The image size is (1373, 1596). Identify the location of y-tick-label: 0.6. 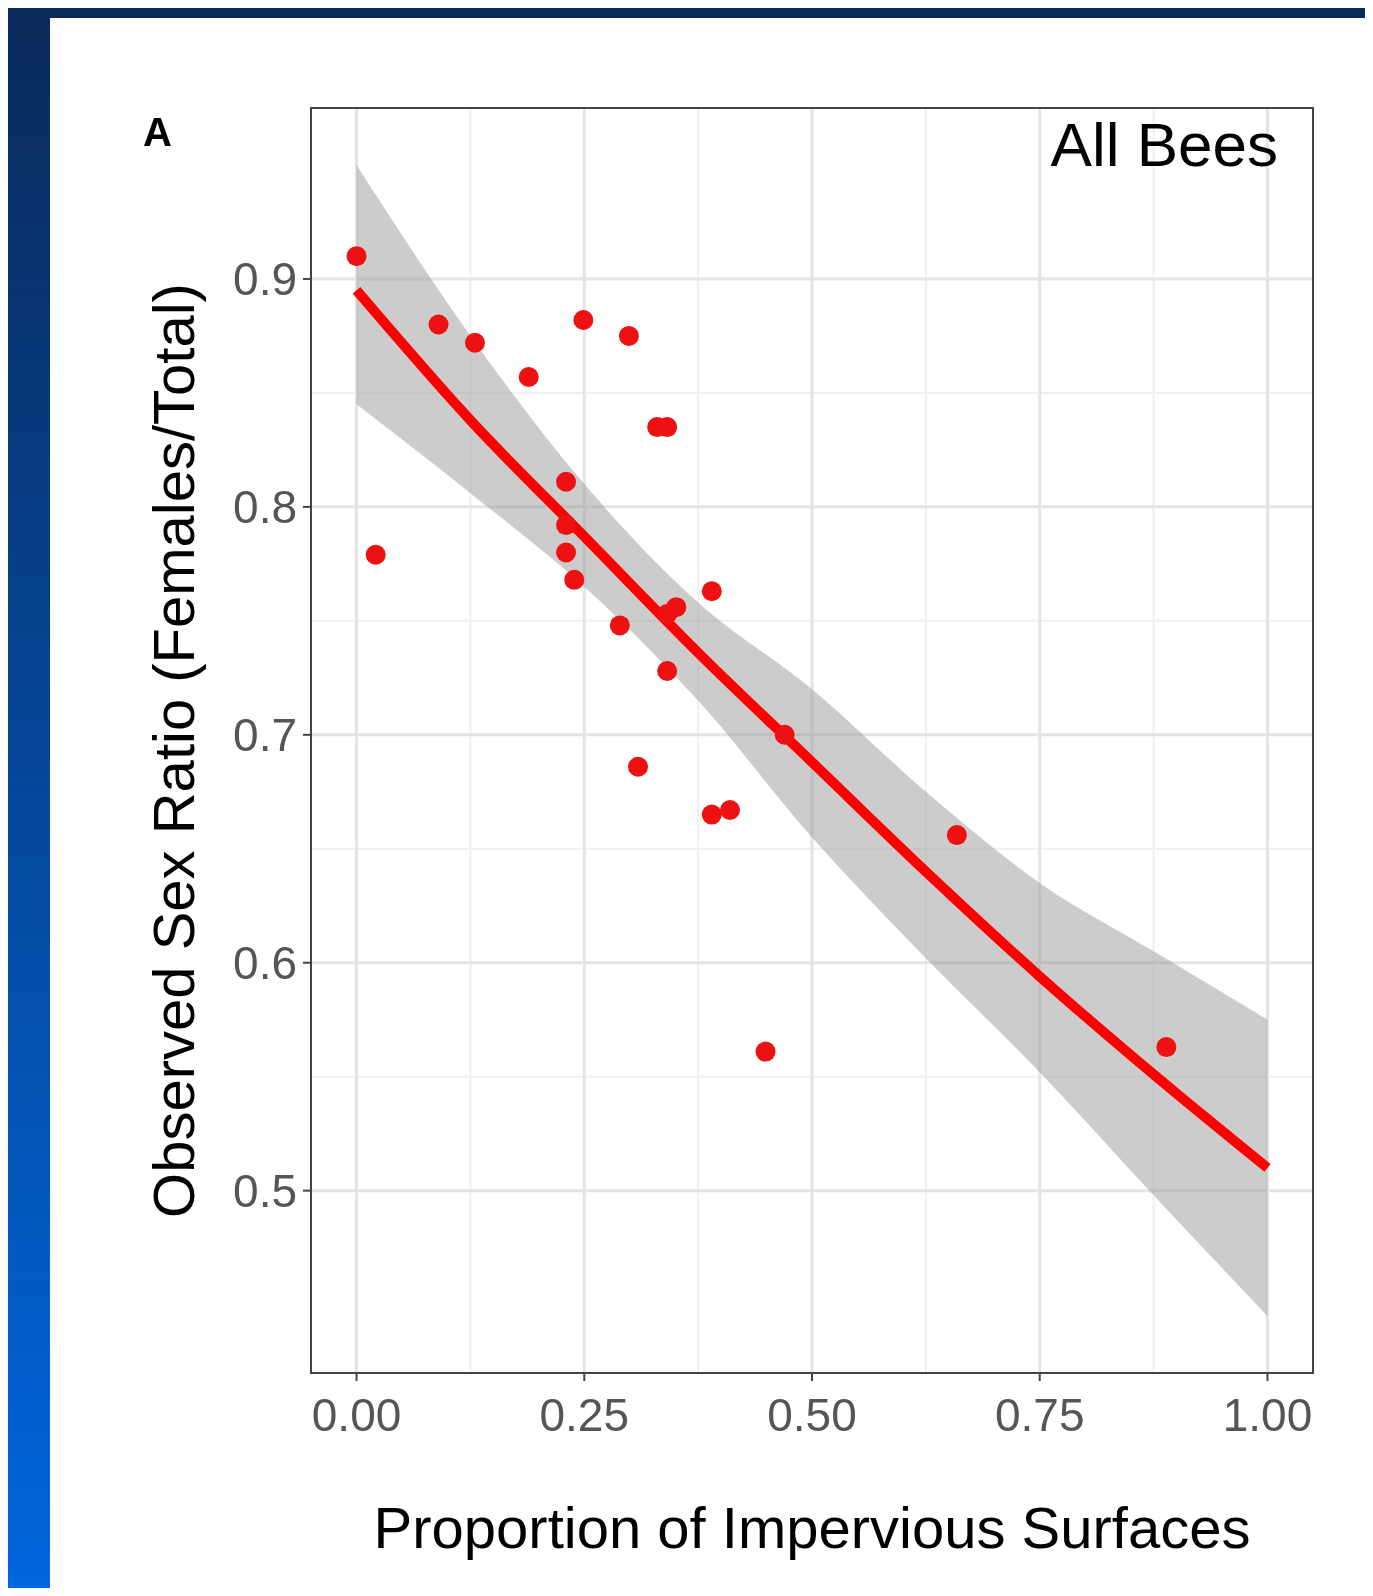
(265, 962).